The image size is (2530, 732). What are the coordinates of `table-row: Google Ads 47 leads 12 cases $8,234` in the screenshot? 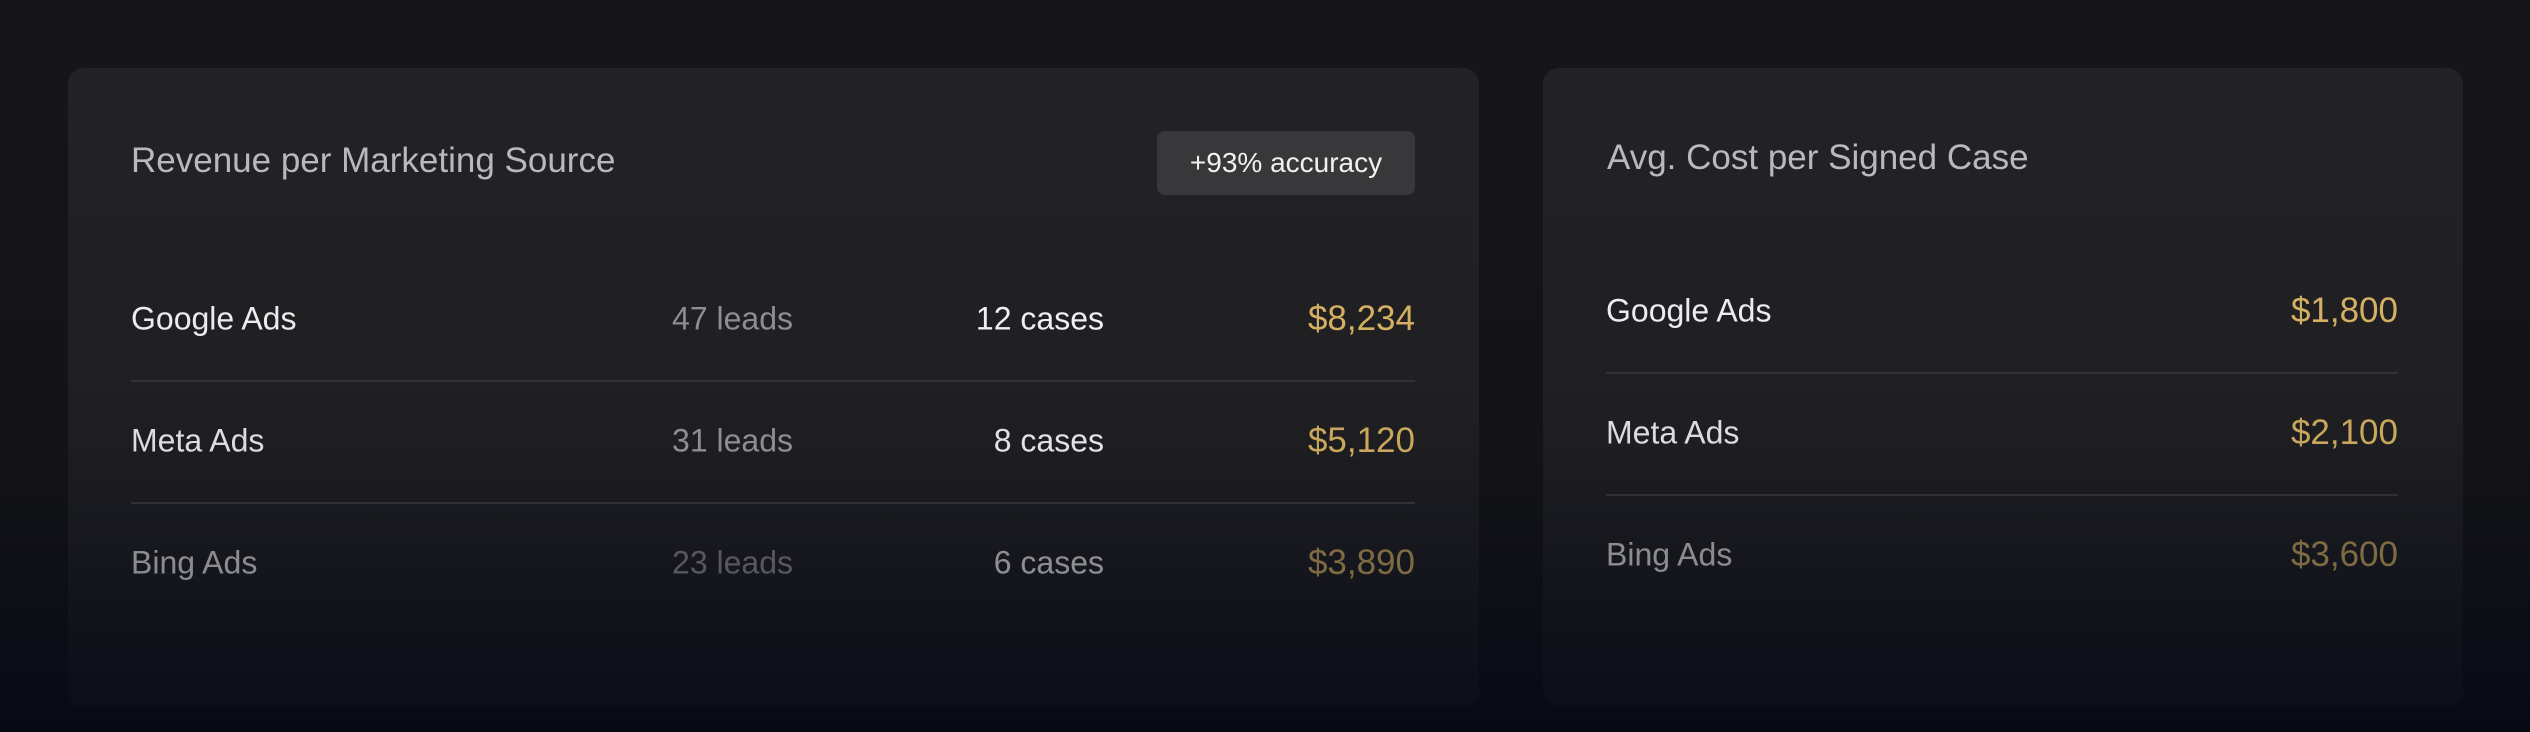 It's located at (773, 320).